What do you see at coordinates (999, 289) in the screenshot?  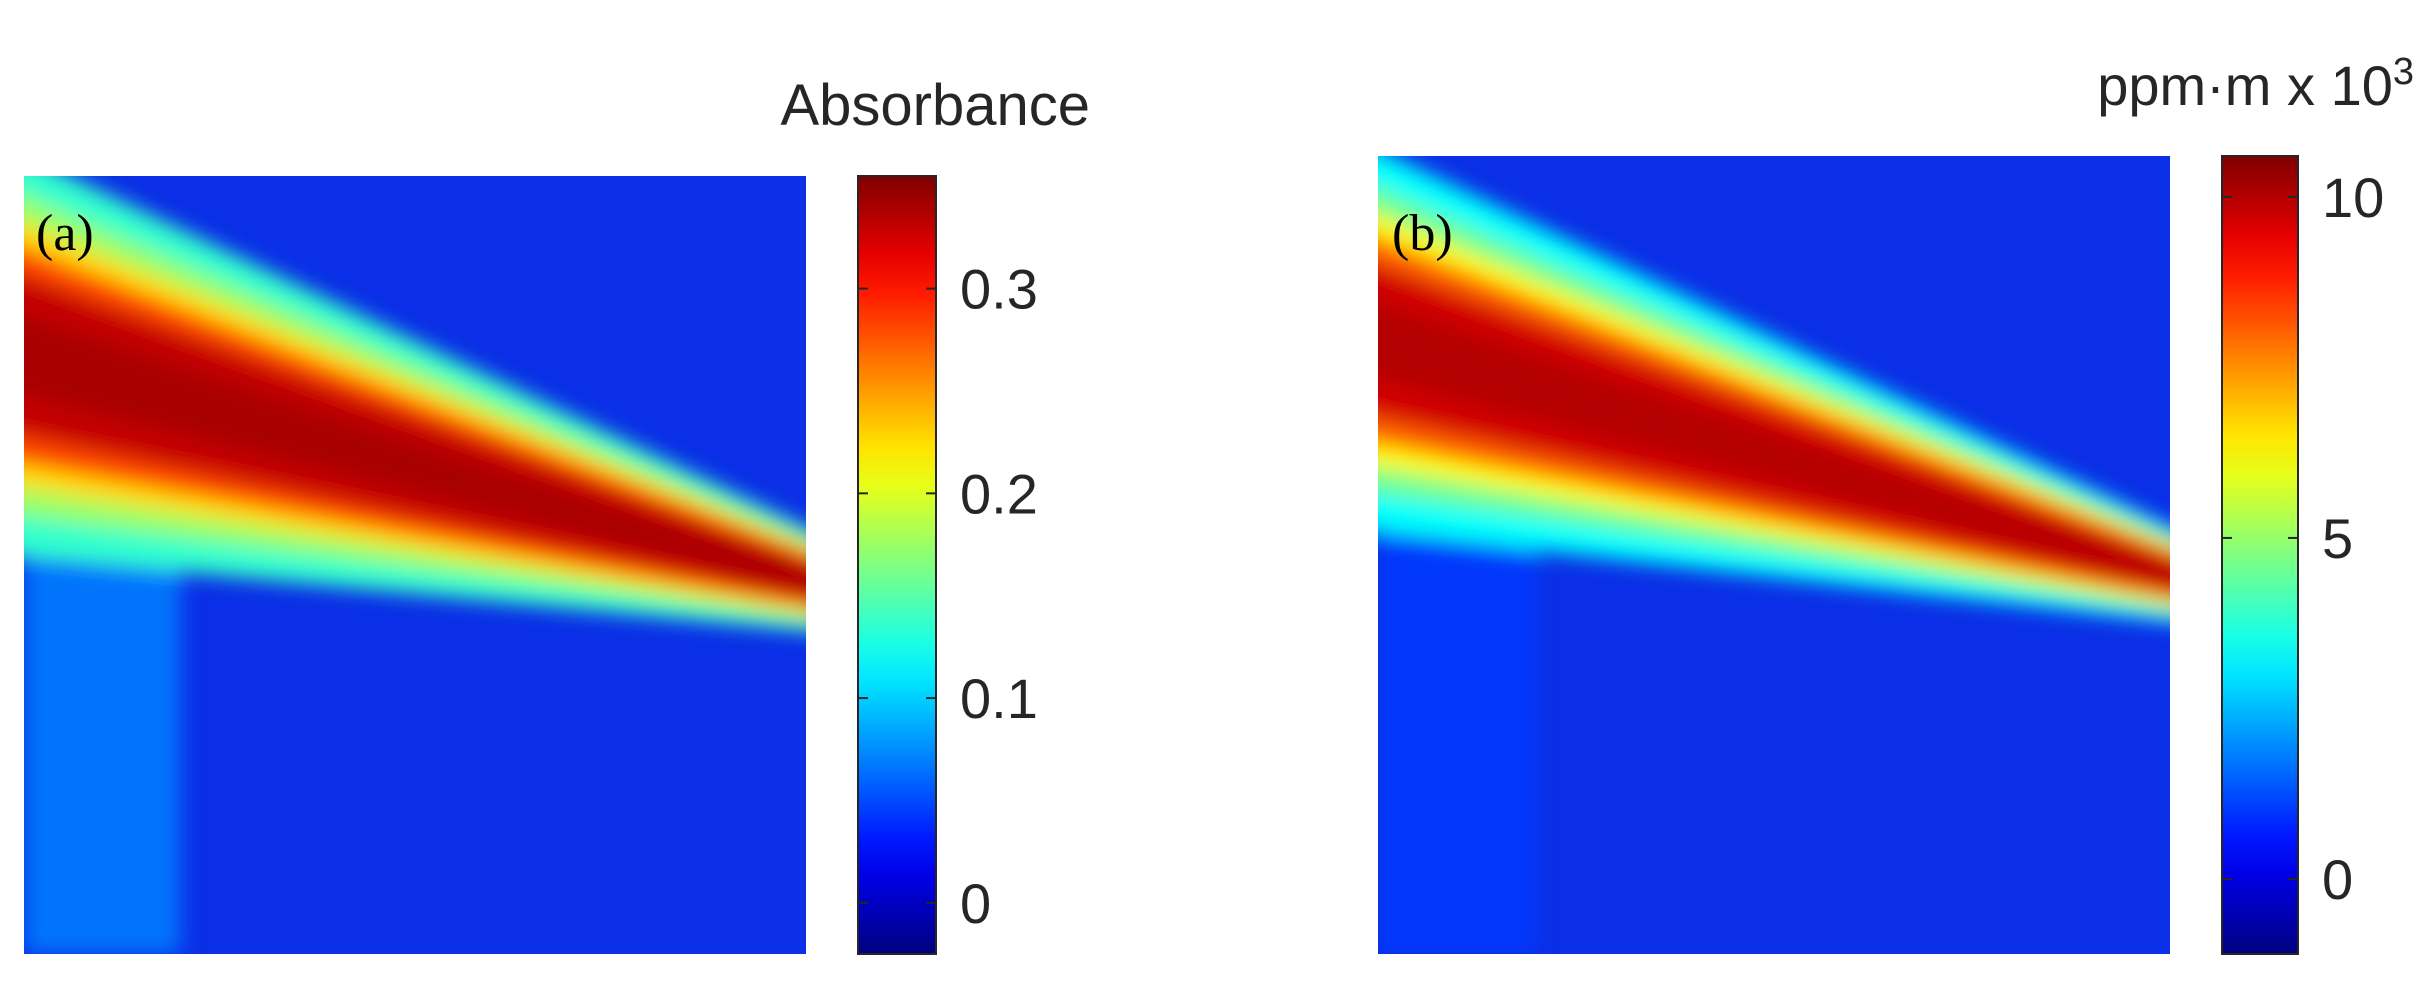 I see `colorbar-a-tick-label: 0.3` at bounding box center [999, 289].